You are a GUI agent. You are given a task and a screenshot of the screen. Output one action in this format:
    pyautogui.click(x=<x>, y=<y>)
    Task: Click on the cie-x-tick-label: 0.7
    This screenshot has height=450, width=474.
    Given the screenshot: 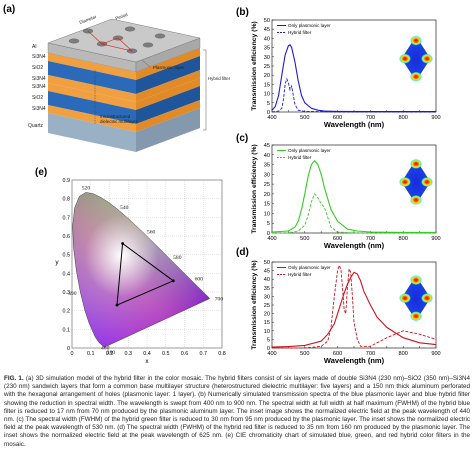 What is the action you would take?
    pyautogui.click(x=204, y=354)
    